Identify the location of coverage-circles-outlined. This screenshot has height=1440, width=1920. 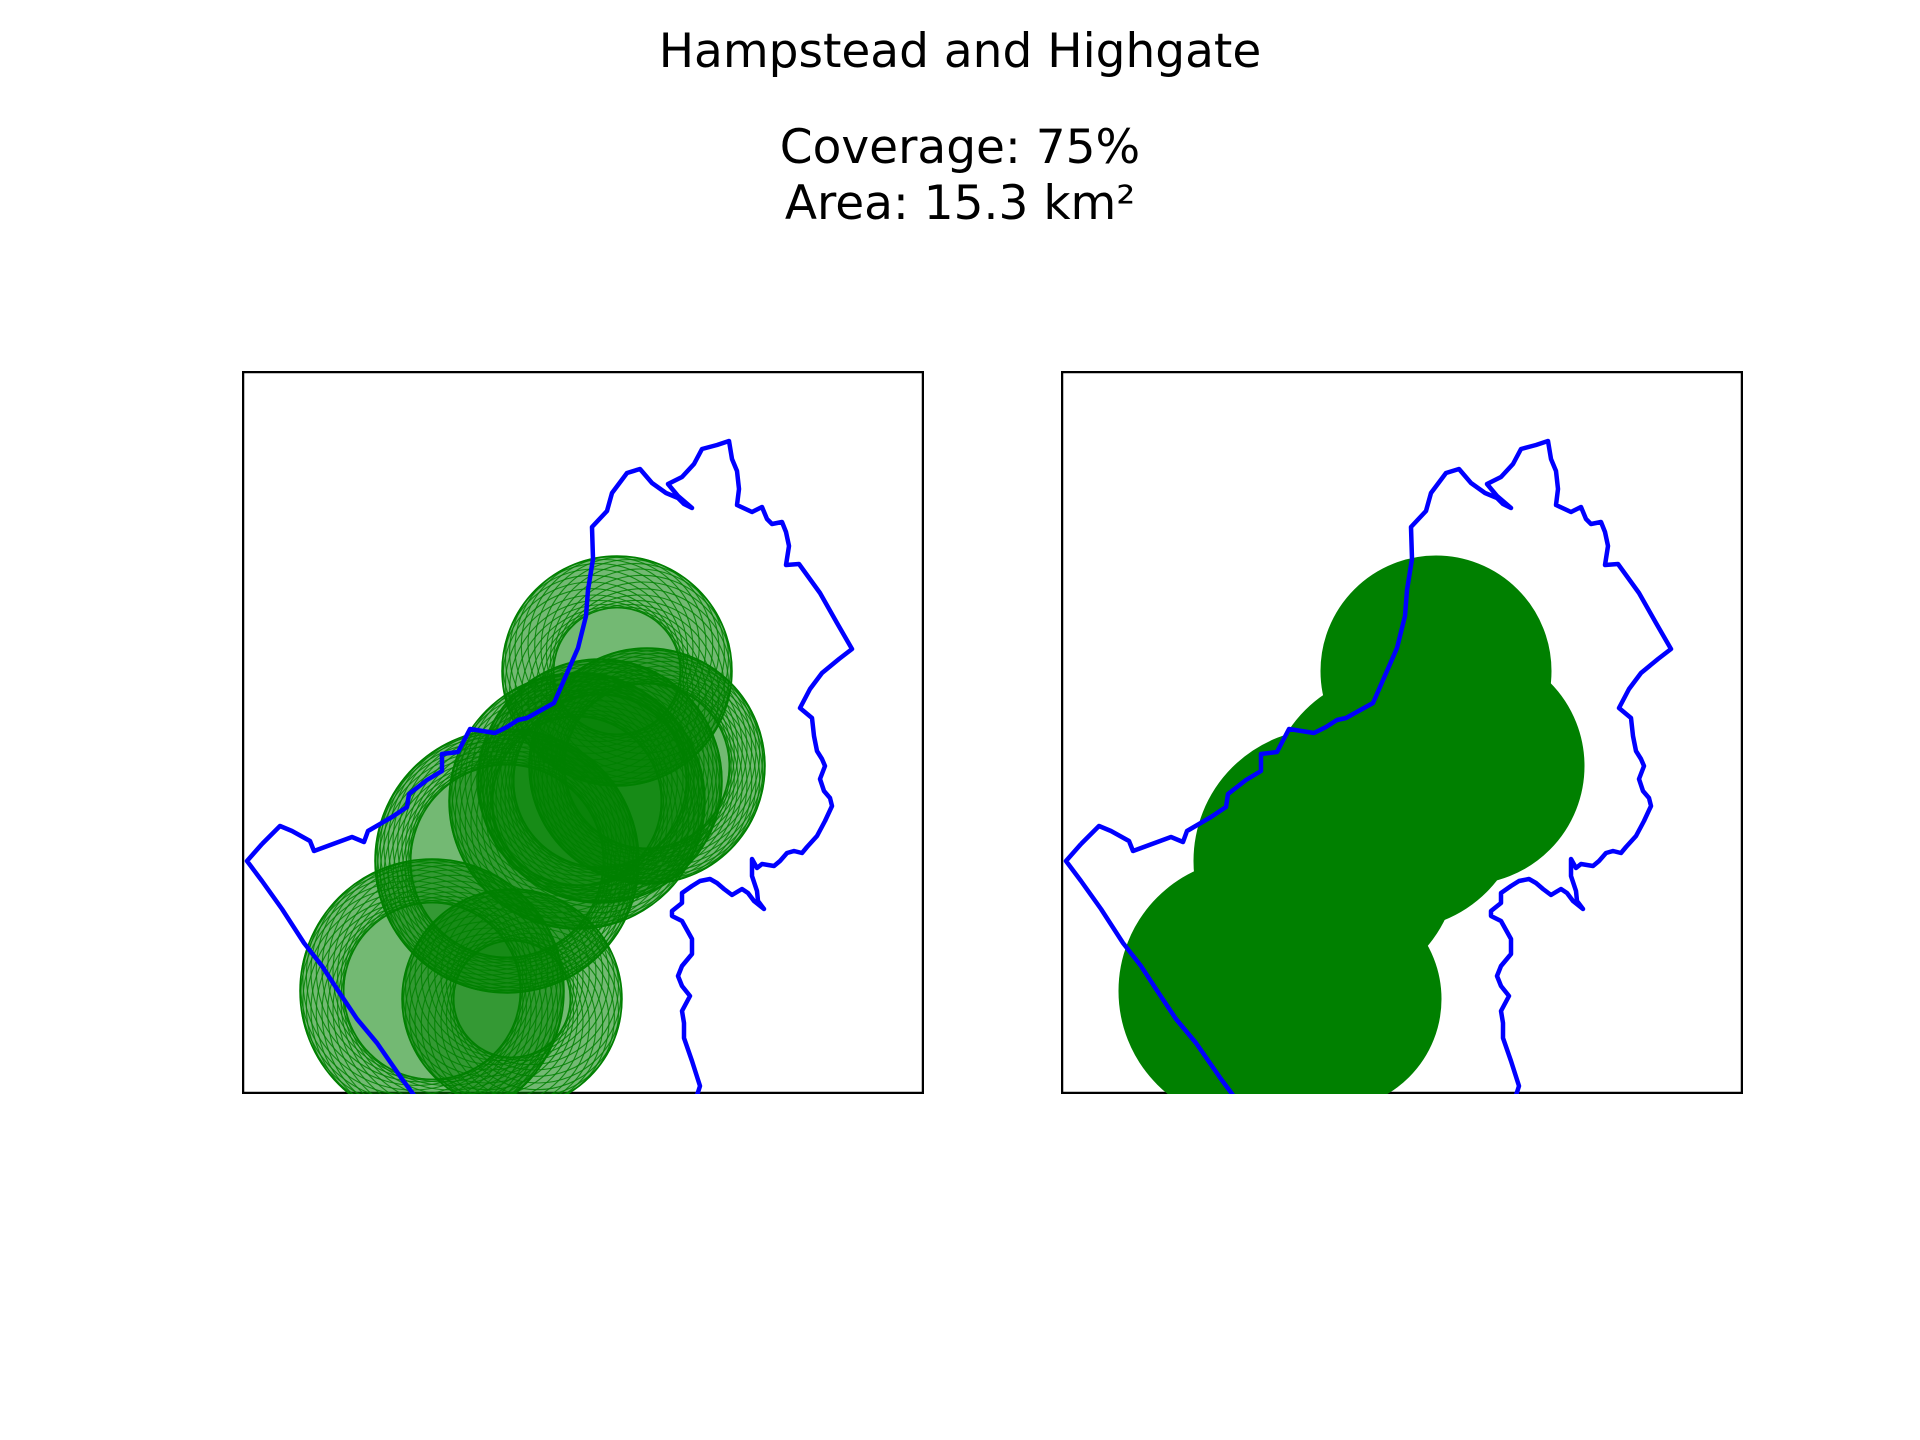
(532, 824).